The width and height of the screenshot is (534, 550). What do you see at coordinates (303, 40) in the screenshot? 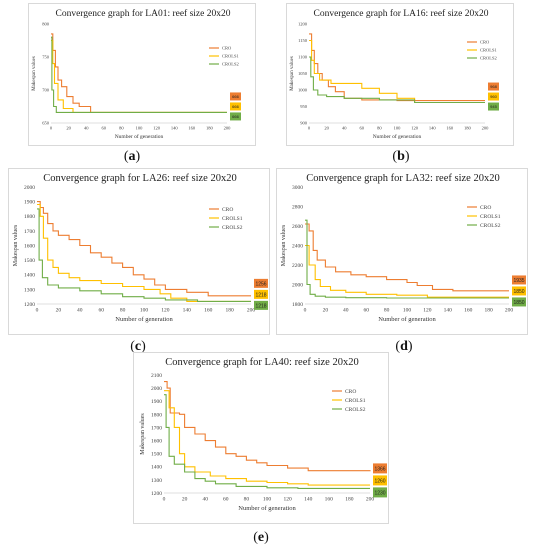
I see `y-tick-label: 1150` at bounding box center [303, 40].